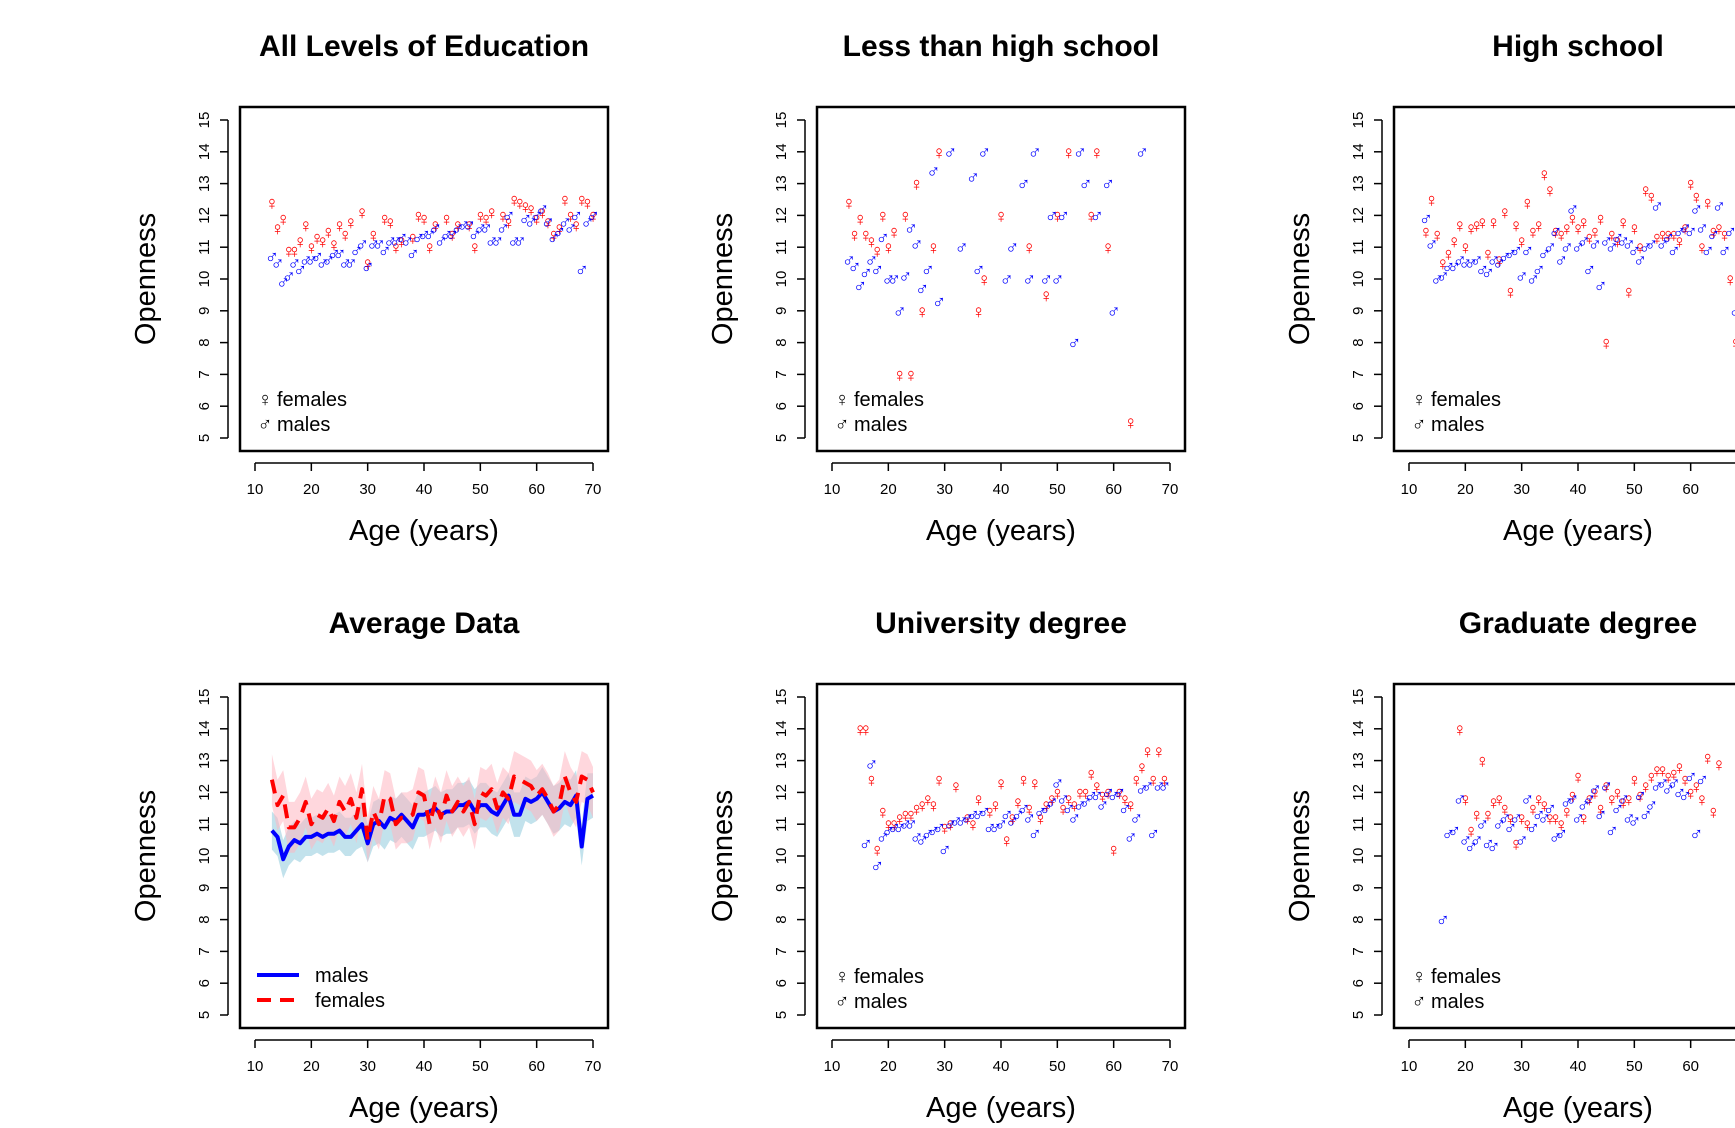  What do you see at coordinates (255, 1066) in the screenshot?
I see `x-tick-label: 10` at bounding box center [255, 1066].